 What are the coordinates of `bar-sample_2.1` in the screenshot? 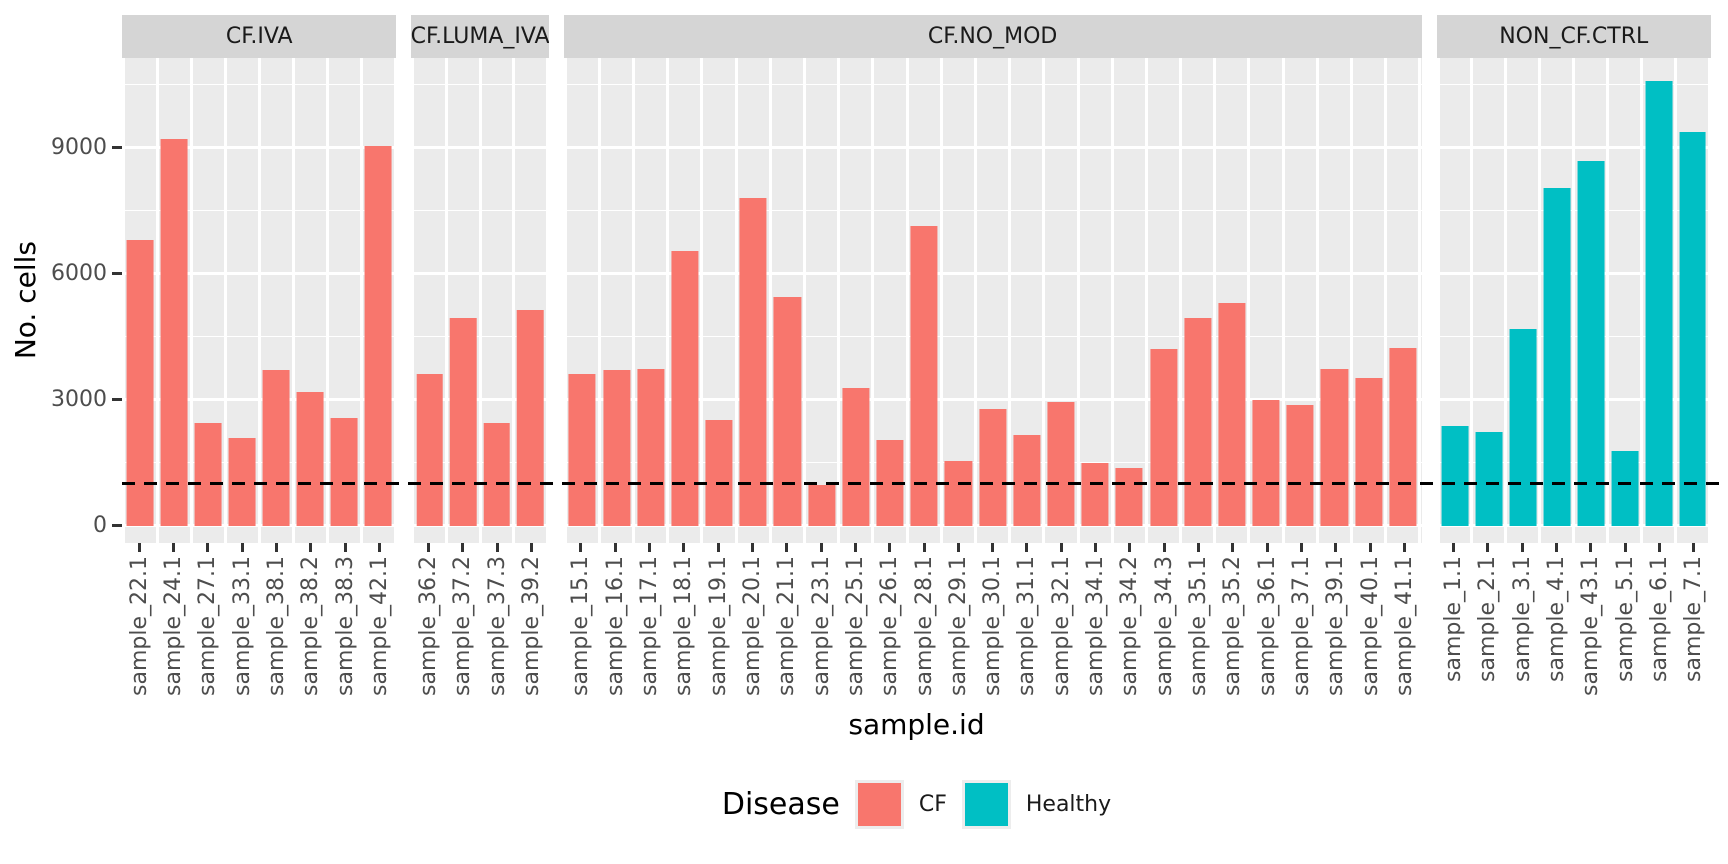 It's located at (1489, 478).